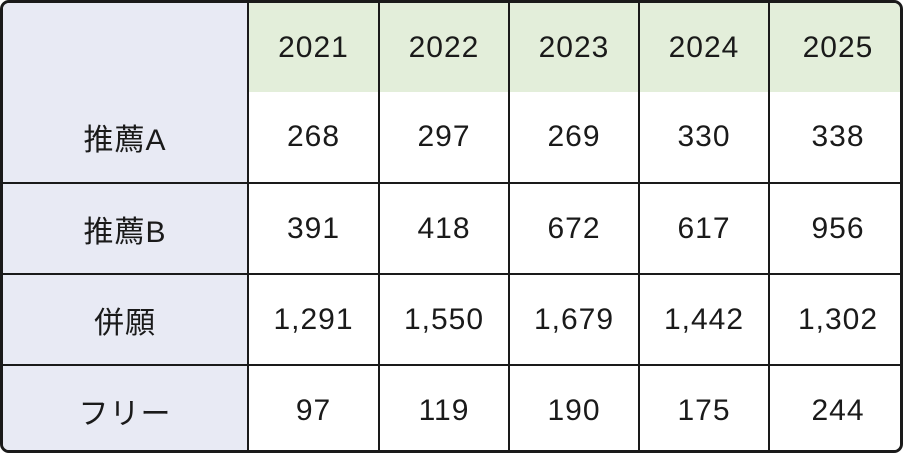 The height and width of the screenshot is (453, 903). What do you see at coordinates (444, 319) in the screenshot?
I see `cell-value: 1,550` at bounding box center [444, 319].